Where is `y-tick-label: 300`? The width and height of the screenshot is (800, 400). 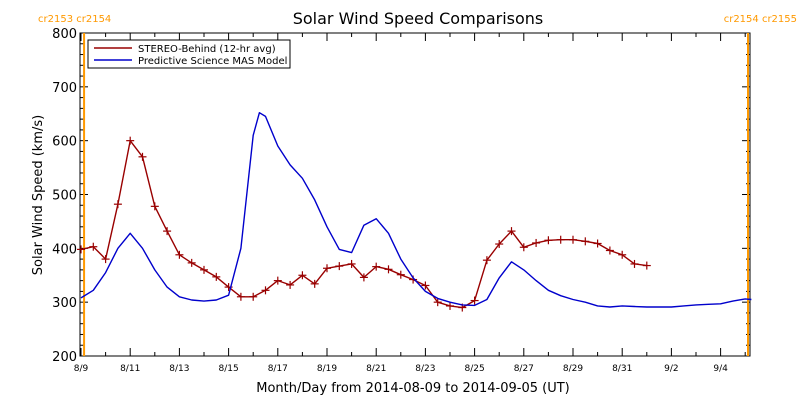
y-tick-label: 300 is located at coordinates (64, 303).